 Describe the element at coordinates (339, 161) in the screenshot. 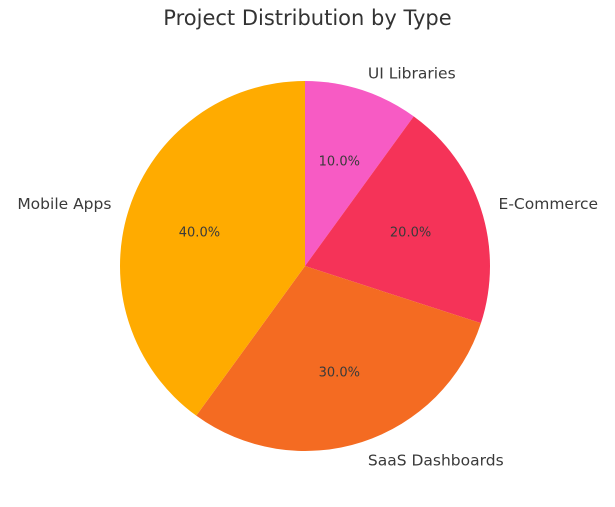

I see `slice-percent-label: 10.0%` at that location.